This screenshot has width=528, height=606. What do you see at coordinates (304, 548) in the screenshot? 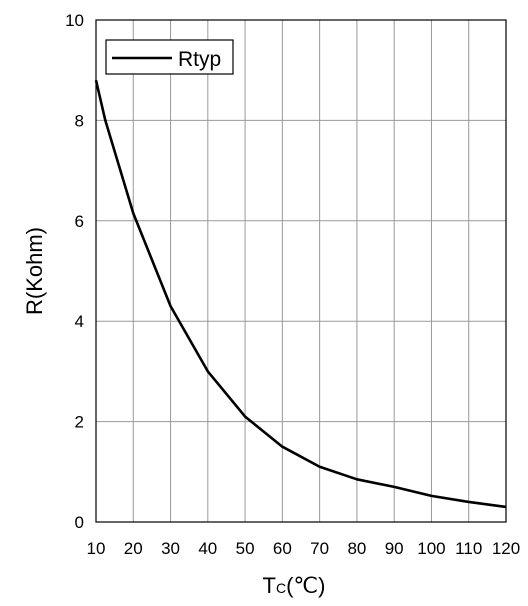
I see `x-tick-labels: 10 20 30 40 50 60 70 80 90 100 110 120` at bounding box center [304, 548].